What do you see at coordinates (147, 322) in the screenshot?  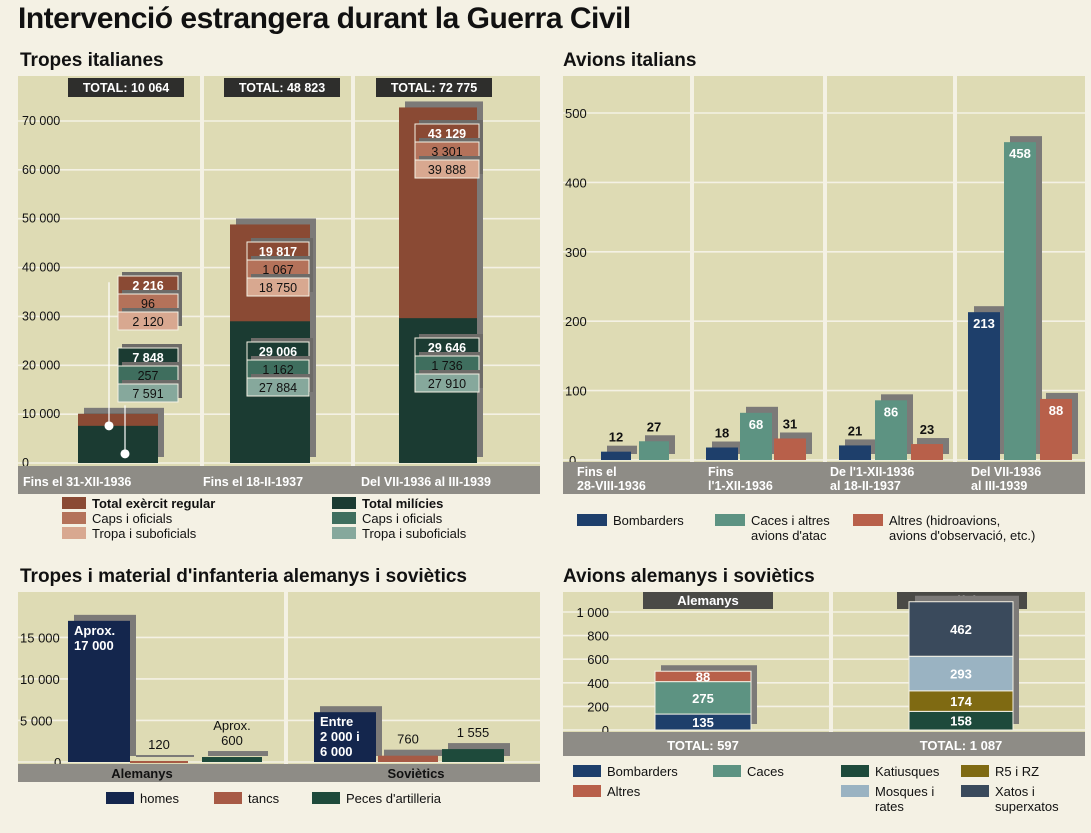 I see `value-label: 2 120` at bounding box center [147, 322].